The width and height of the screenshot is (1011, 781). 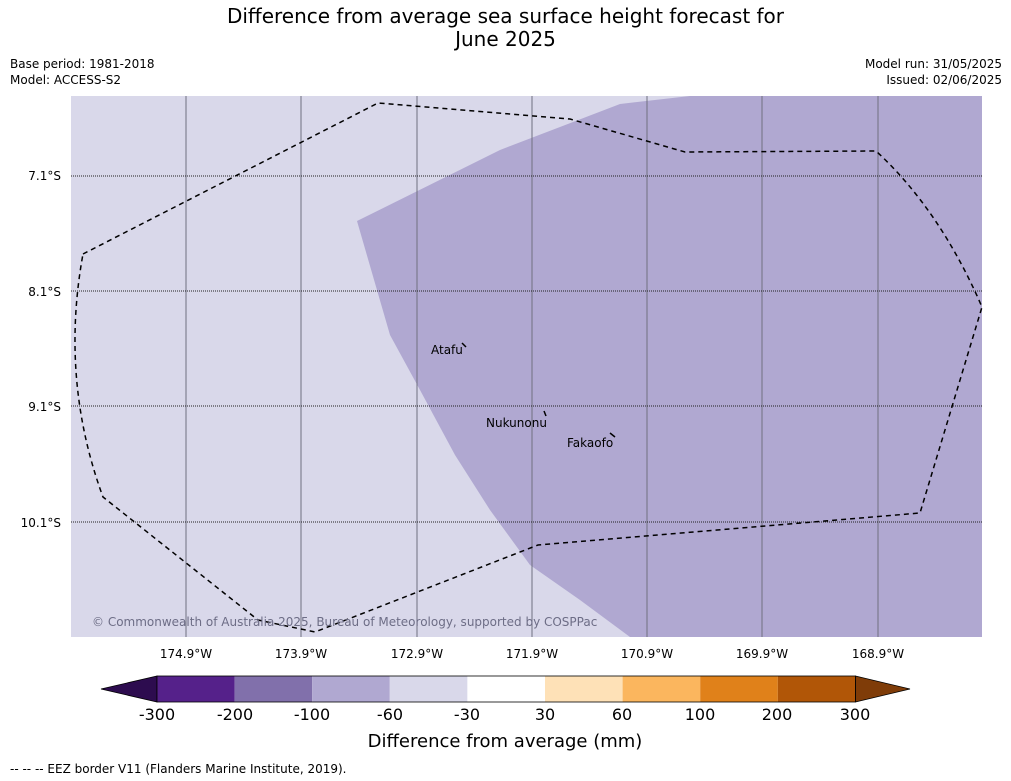 I want to click on lat-label: 7.1°S, so click(x=44, y=176).